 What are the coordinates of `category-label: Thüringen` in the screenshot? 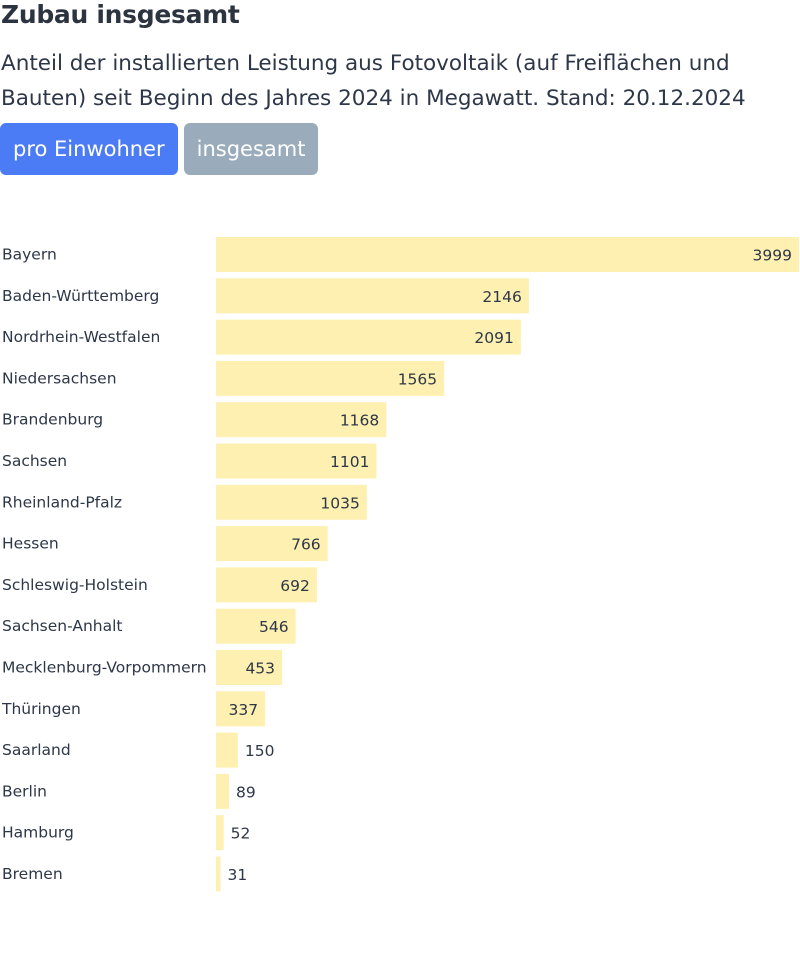 It's located at (41, 709).